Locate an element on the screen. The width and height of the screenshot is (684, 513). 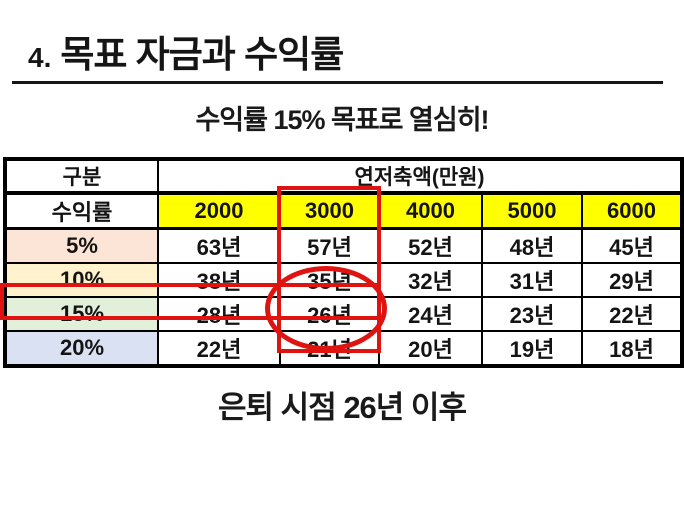
column-header-cell: 6000 is located at coordinates (632, 211).